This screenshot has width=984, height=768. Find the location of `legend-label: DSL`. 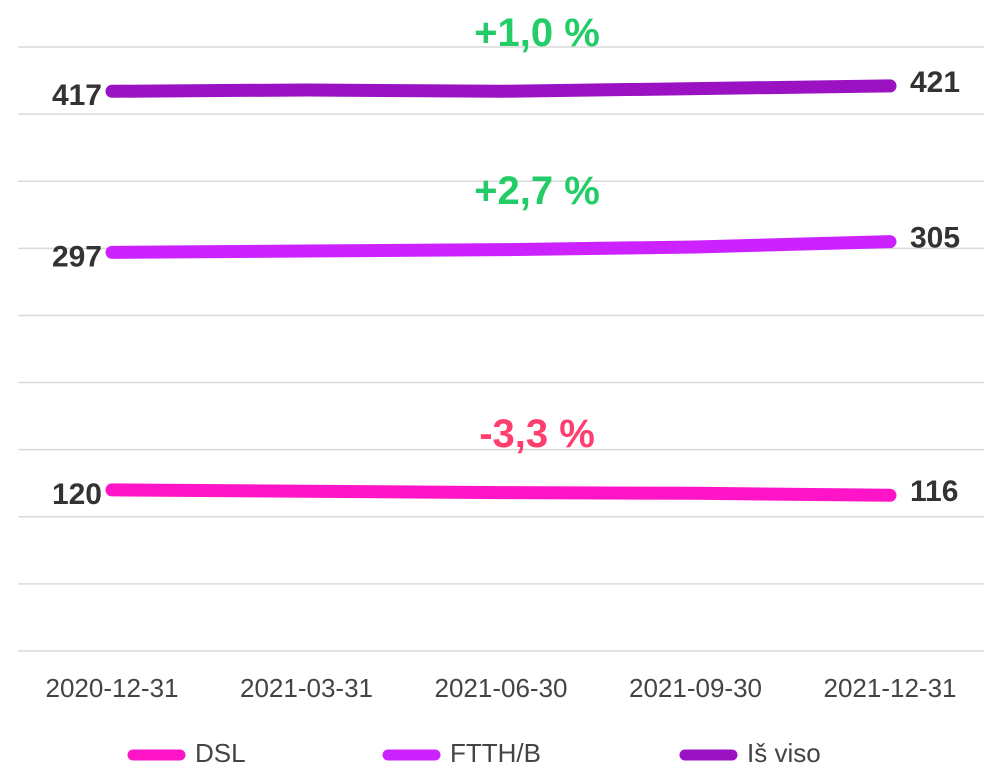

legend-label: DSL is located at coordinates (220, 753).